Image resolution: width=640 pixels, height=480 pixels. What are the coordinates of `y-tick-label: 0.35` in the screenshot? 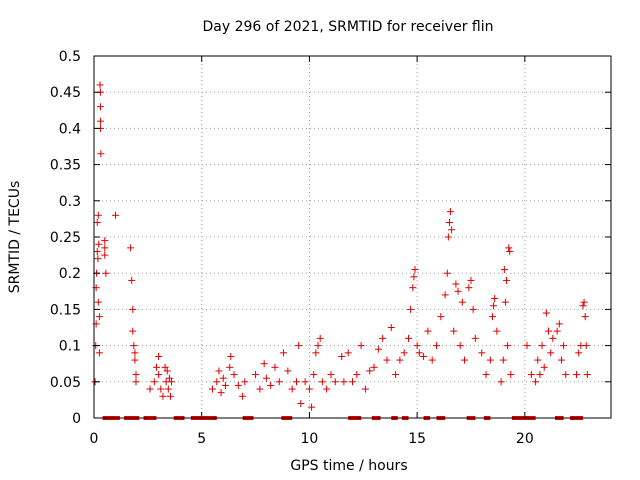 It's located at (65, 166).